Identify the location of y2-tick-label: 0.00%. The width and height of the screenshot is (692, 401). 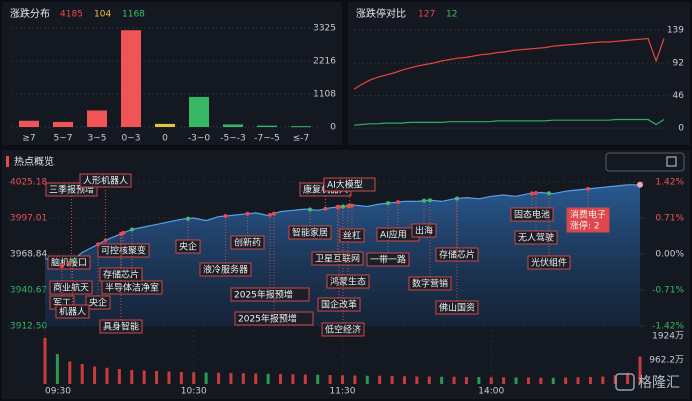
(669, 255).